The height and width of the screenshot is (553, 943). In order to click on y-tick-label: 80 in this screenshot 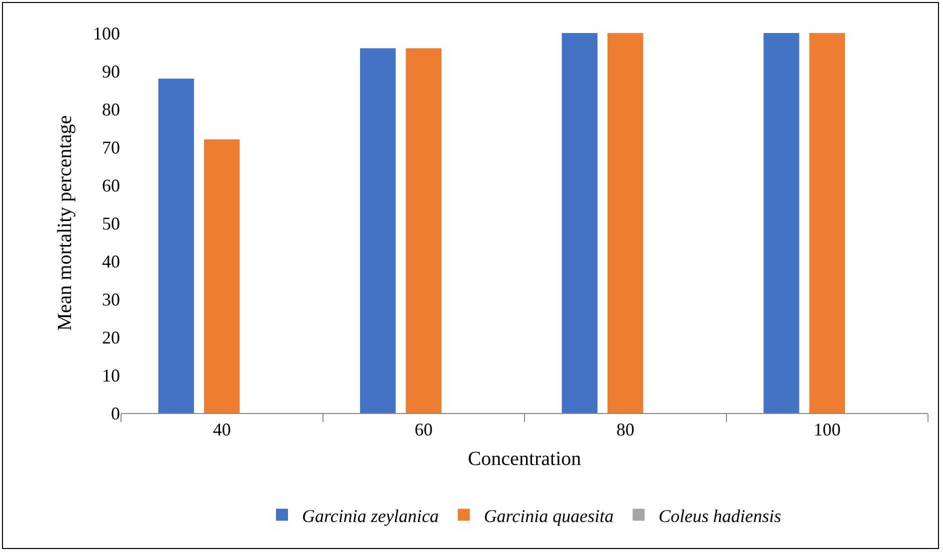, I will do `click(111, 109)`.